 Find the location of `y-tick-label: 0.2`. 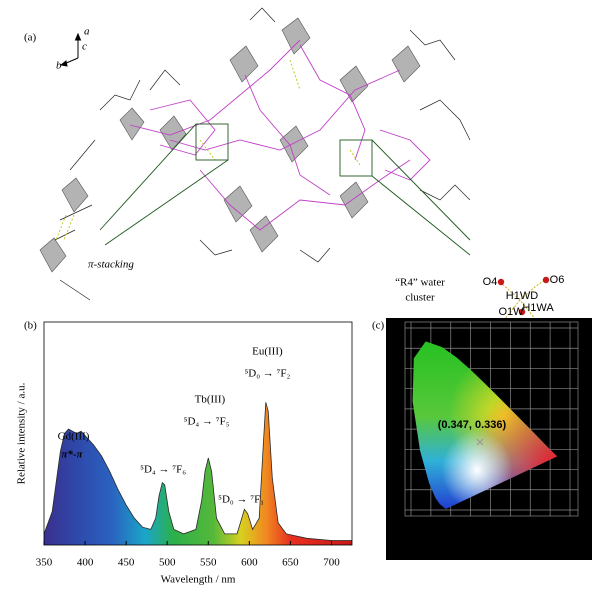

y-tick-label: 0.2 is located at coordinates (393, 469).